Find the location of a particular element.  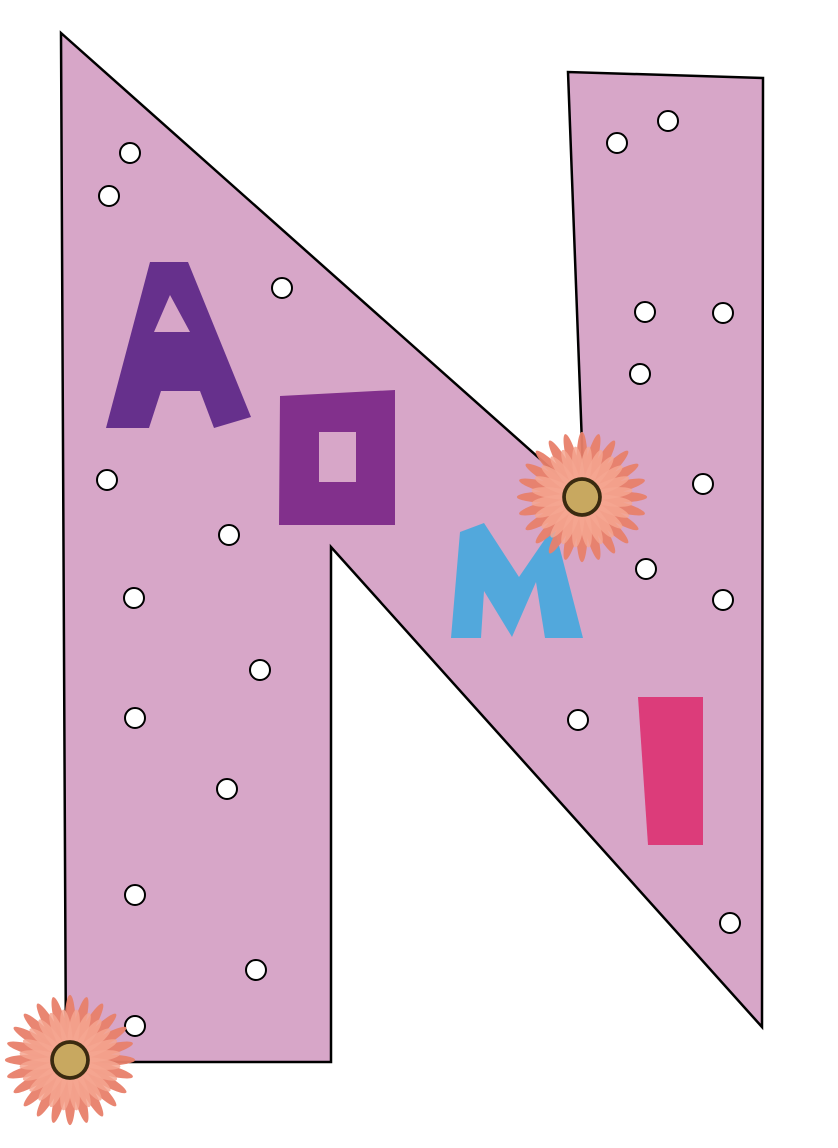

letter-a is located at coordinates (178, 345).